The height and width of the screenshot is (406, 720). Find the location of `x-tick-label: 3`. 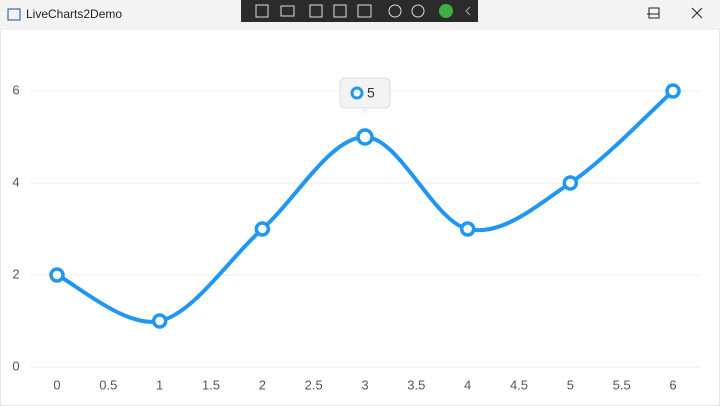

x-tick-label: 3 is located at coordinates (364, 384).